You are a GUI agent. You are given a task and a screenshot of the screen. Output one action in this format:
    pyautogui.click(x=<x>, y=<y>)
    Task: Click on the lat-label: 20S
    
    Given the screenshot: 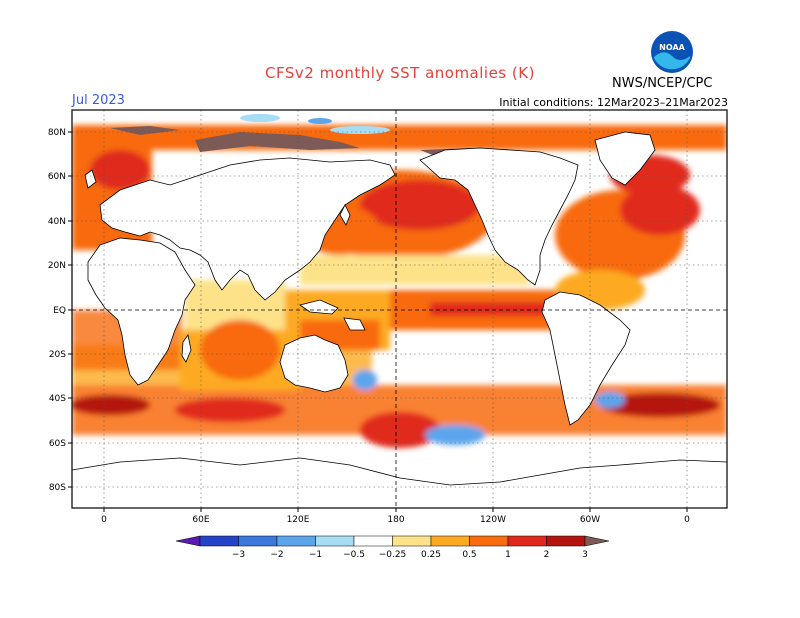 What is the action you would take?
    pyautogui.click(x=57, y=355)
    